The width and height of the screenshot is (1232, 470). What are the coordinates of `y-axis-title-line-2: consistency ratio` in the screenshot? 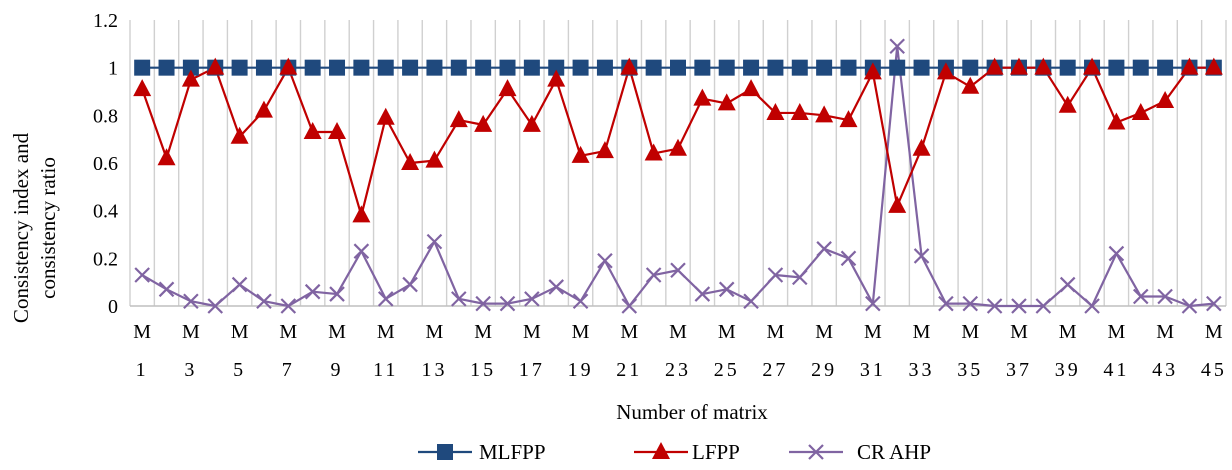 It's located at (48, 228).